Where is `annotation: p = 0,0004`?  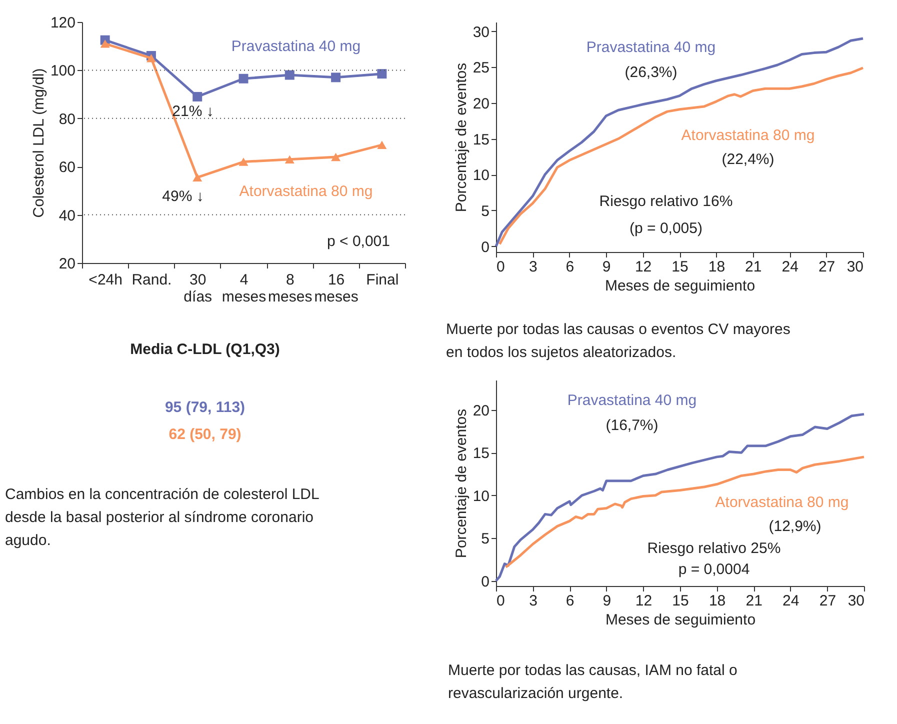
annotation: p = 0,0004 is located at coordinates (714, 569).